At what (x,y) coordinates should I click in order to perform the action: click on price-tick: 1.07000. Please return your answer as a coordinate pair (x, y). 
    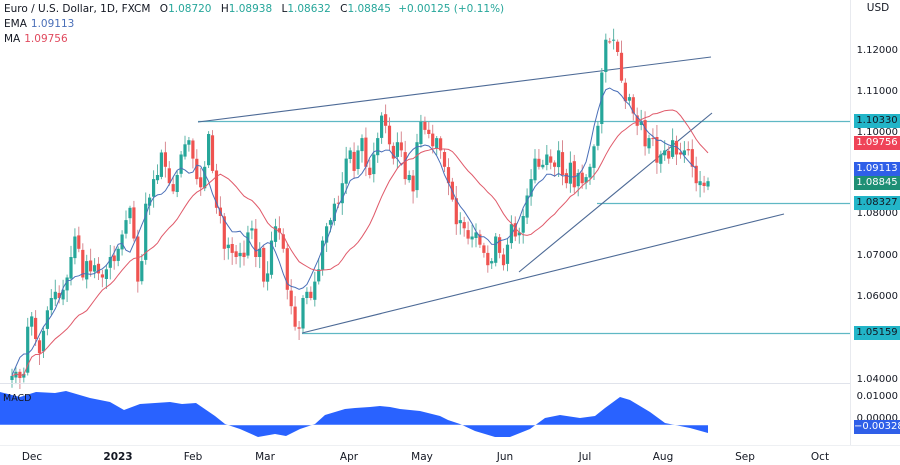
    Looking at the image, I should click on (877, 255).